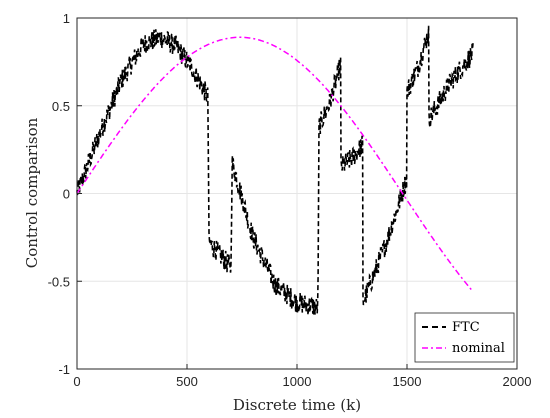 The height and width of the screenshot is (418, 550). Describe the element at coordinates (187, 381) in the screenshot. I see `x-tick-label: 500` at that location.